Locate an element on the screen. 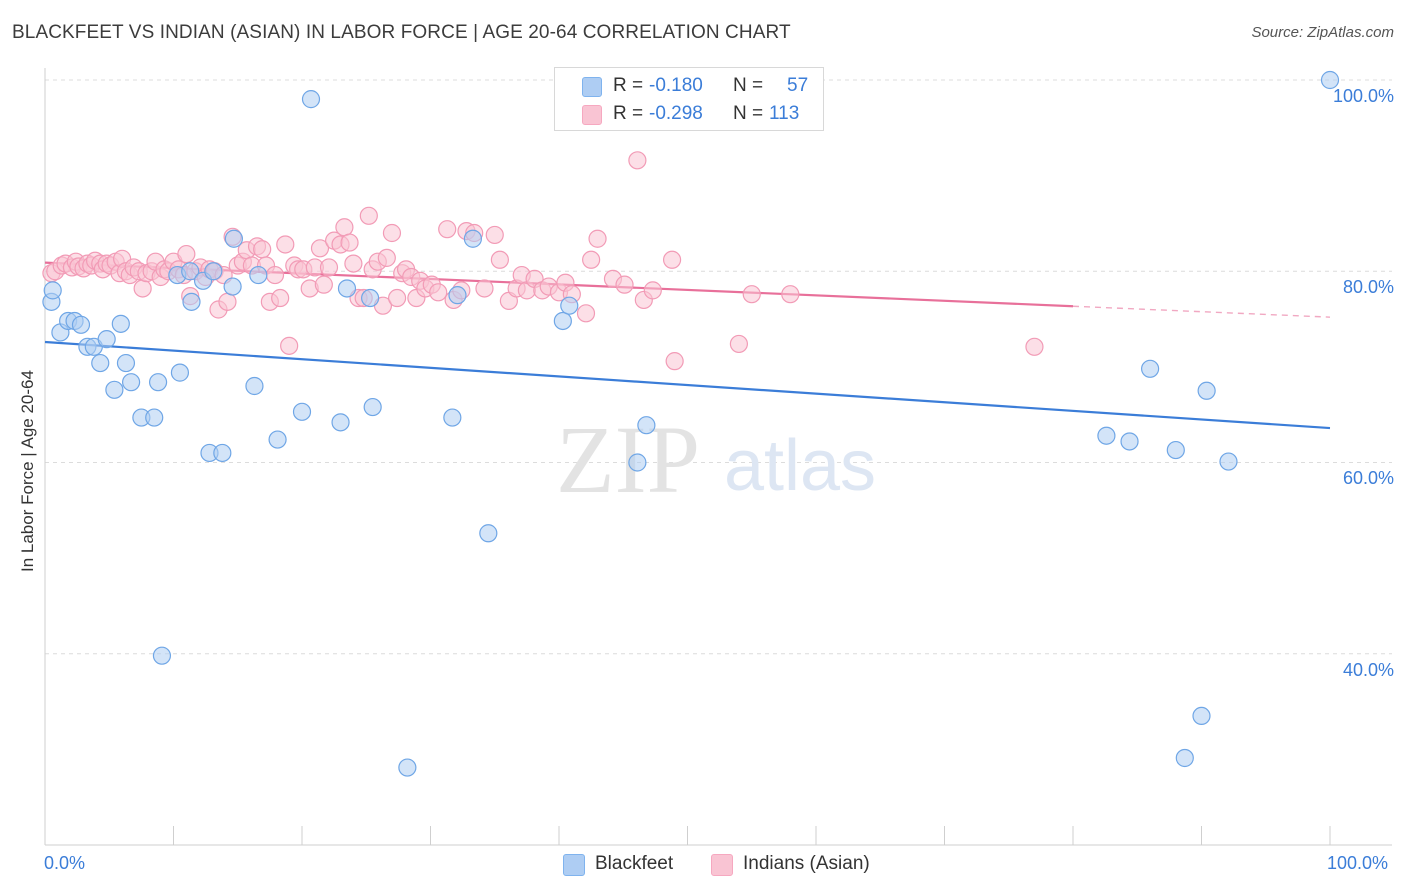 The width and height of the screenshot is (1406, 892). source-label: Source: ZipAtlas.com is located at coordinates (1322, 32).